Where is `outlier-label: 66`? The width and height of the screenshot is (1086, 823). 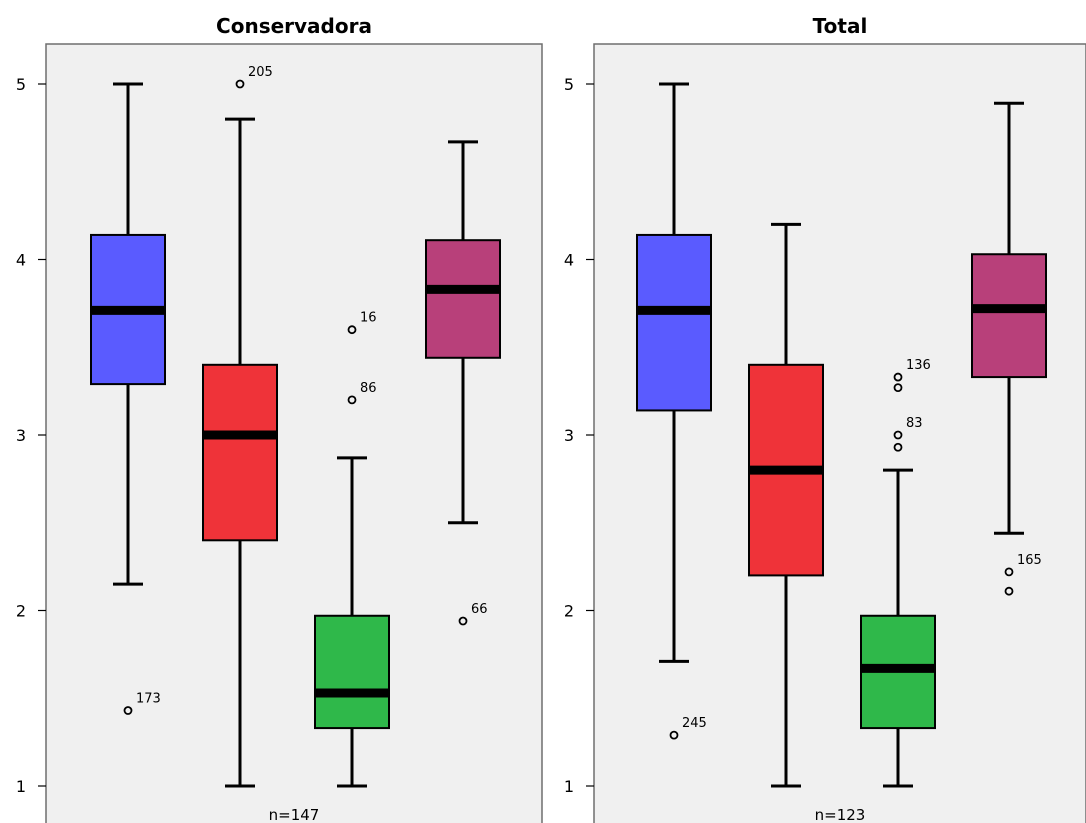 outlier-label: 66 is located at coordinates (479, 609).